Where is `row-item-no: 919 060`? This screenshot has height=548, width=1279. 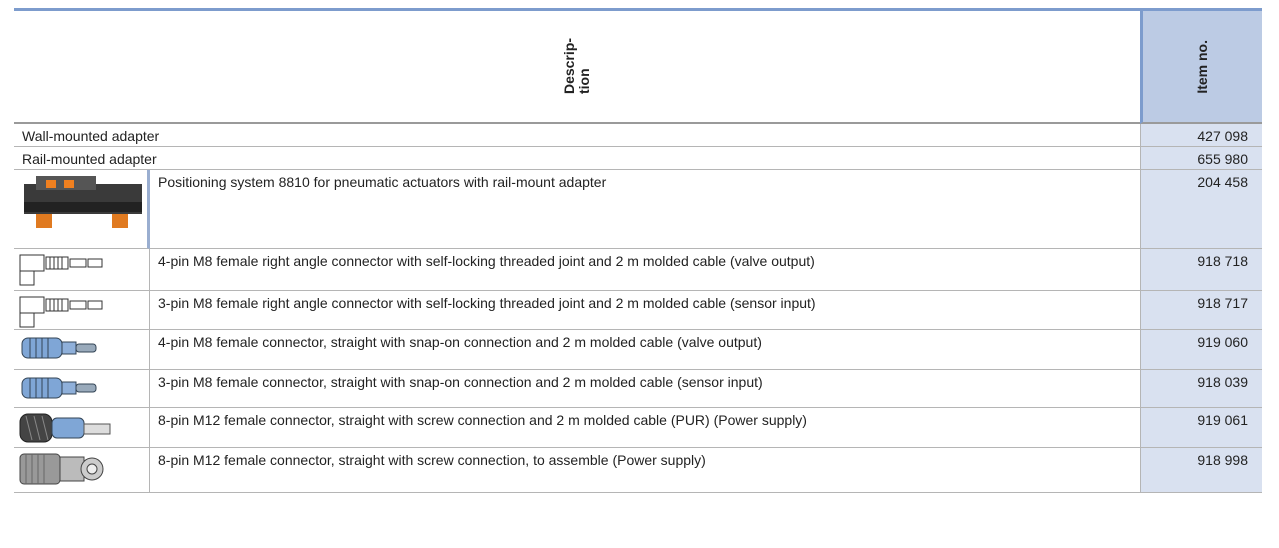
row-item-no: 919 060 is located at coordinates (1201, 350).